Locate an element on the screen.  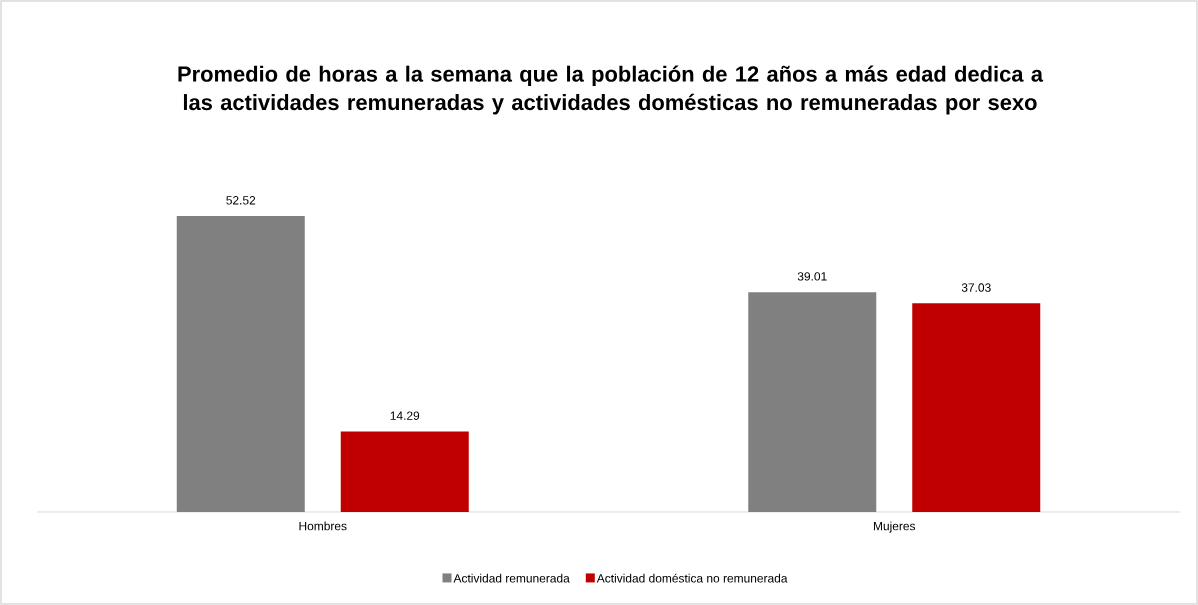
data-label: 52.52 is located at coordinates (241, 200).